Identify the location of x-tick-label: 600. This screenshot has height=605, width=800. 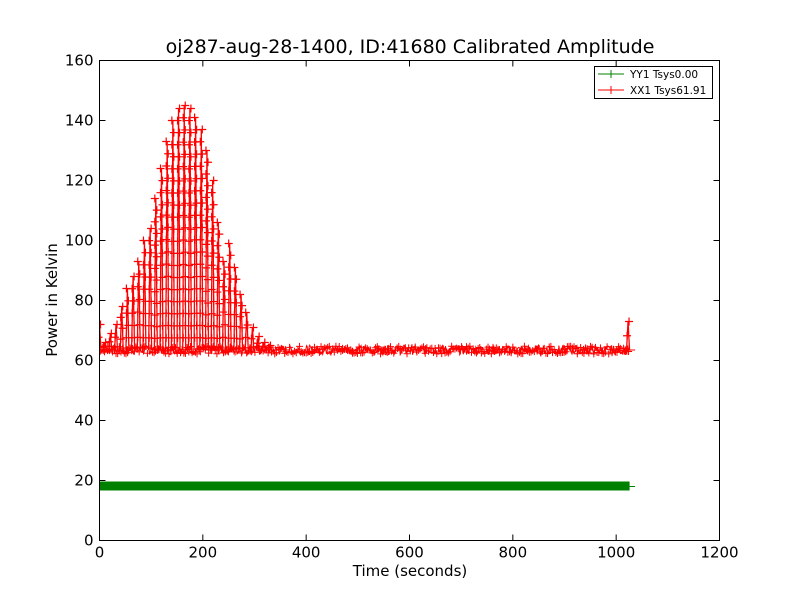
(409, 553).